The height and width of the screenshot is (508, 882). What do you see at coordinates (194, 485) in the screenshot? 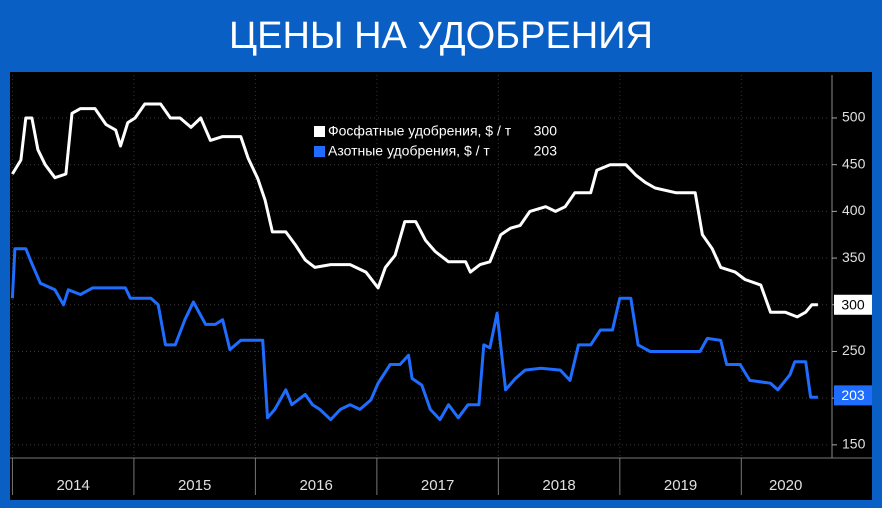
I see `x-tick-label: 2015` at bounding box center [194, 485].